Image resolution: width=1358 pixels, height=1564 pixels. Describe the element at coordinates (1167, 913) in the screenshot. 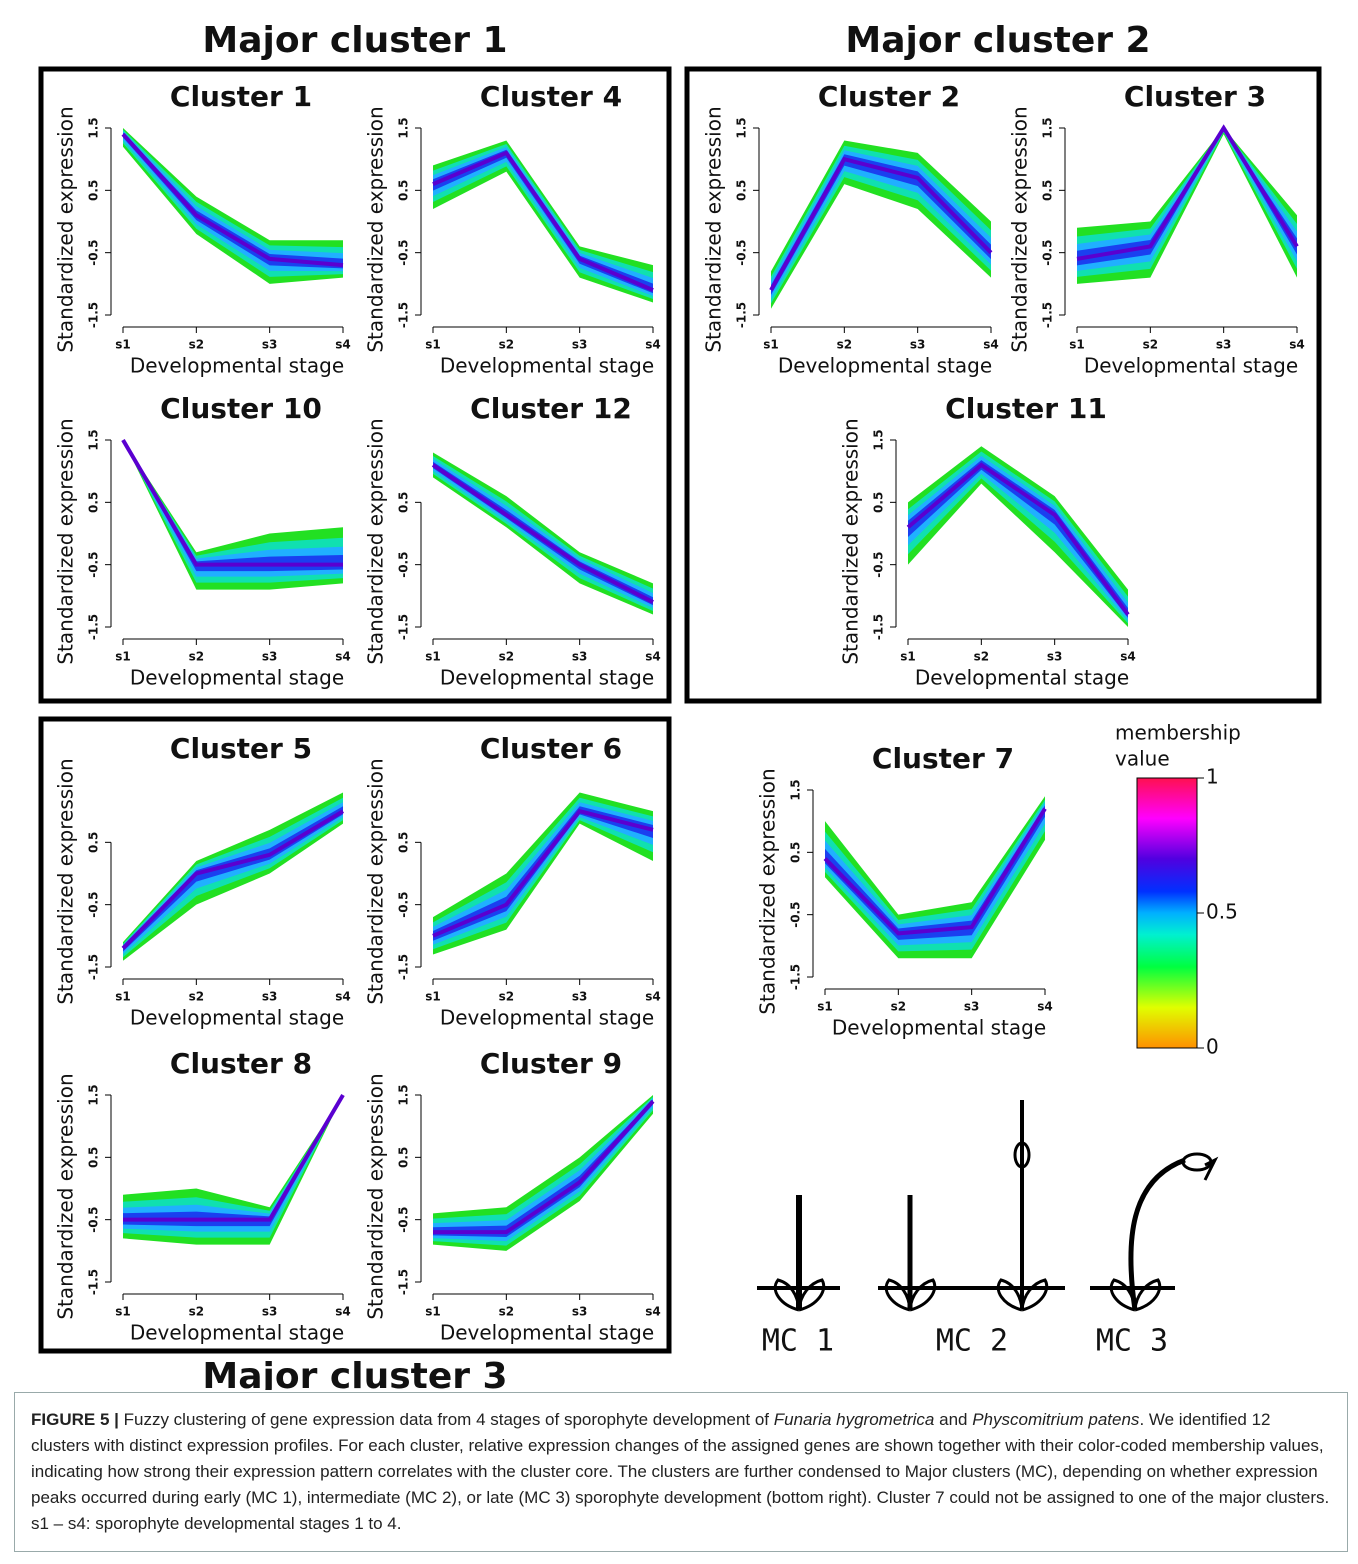

I see `colorbar` at that location.